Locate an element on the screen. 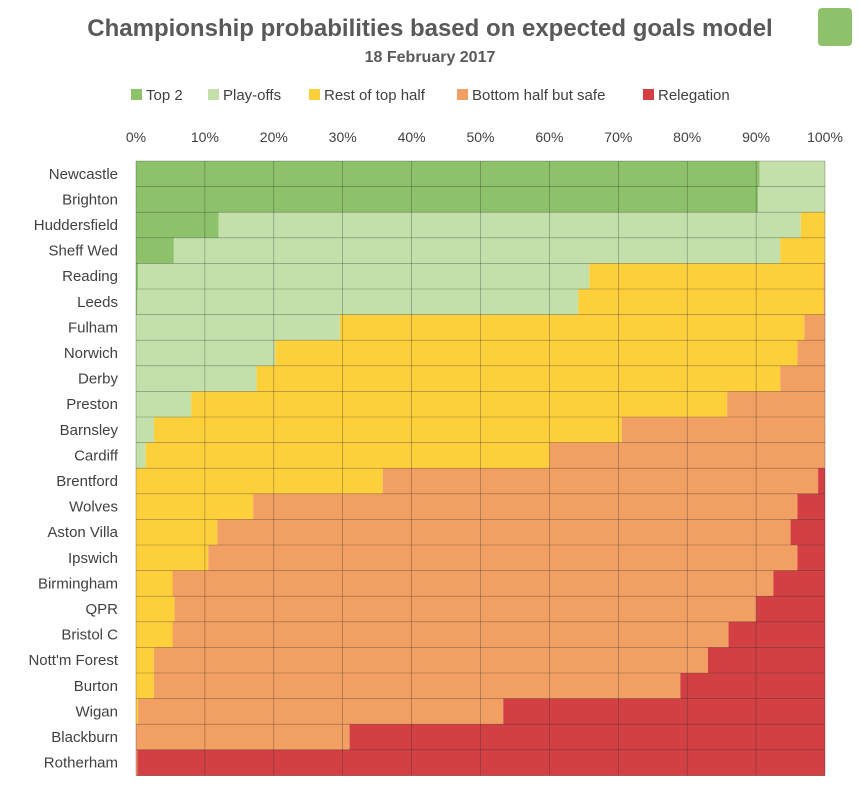  category-label: Brentford is located at coordinates (87, 481).